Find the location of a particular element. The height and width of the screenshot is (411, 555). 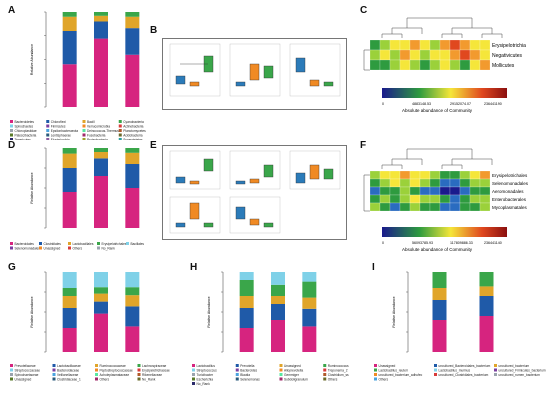

boxplot-panel-e is located at coordinates (254, 192).